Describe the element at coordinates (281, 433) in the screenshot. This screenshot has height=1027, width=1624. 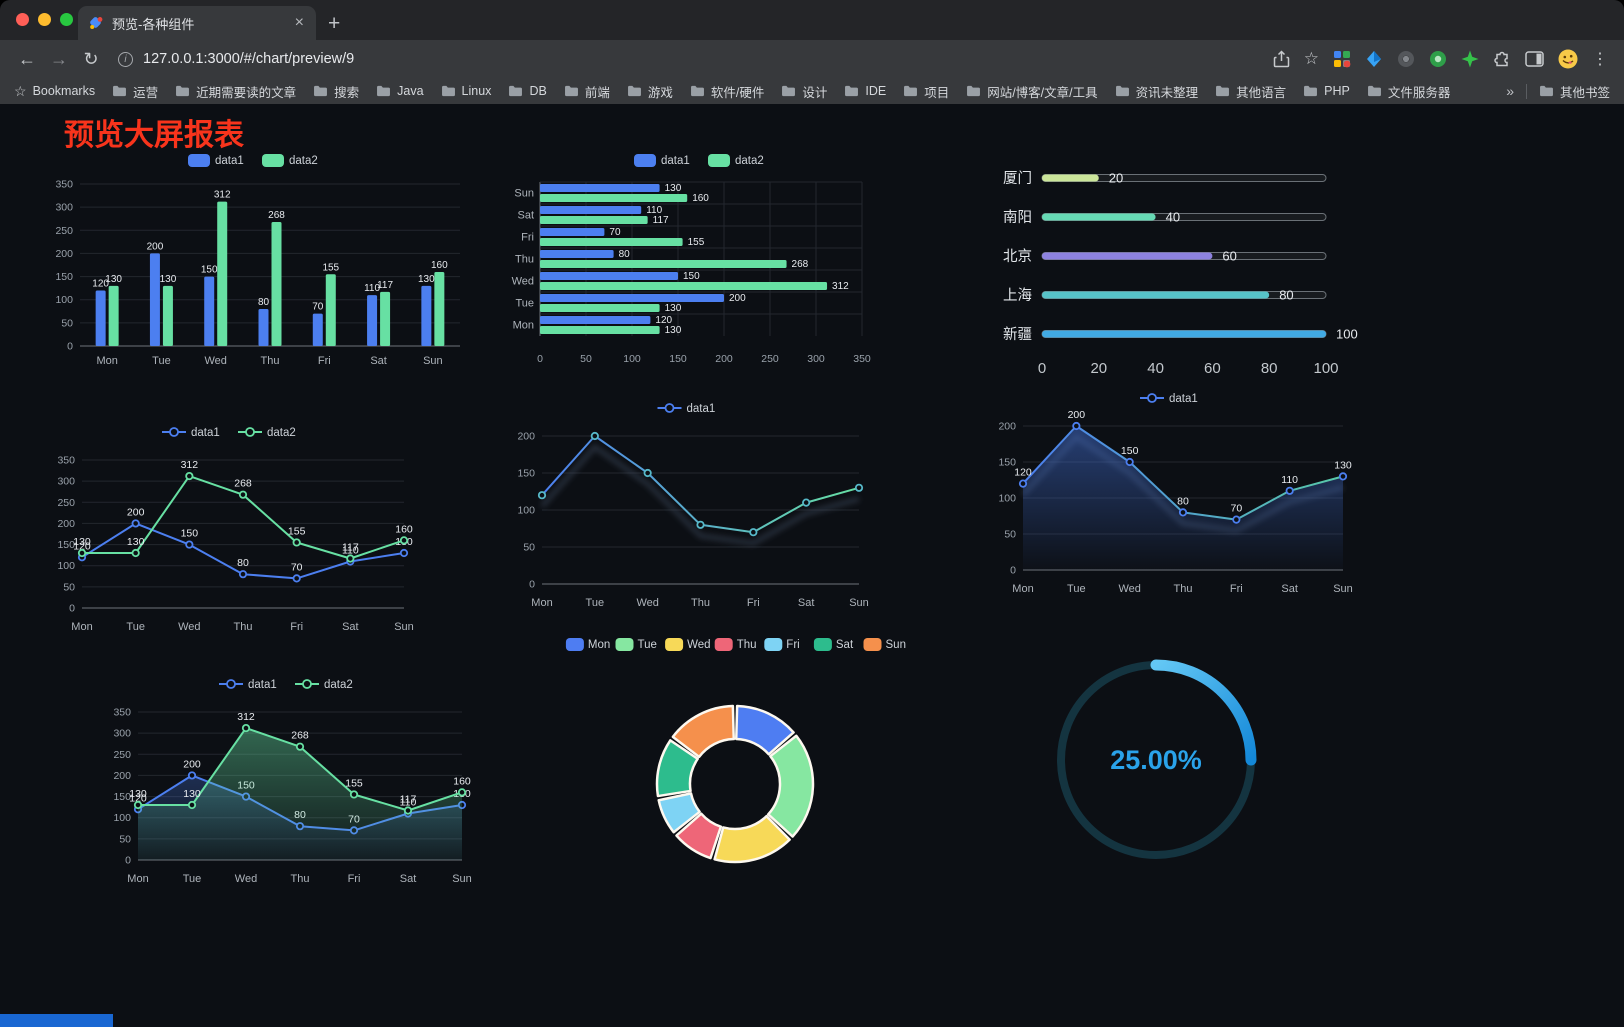
I see `svg-text: data2` at that location.